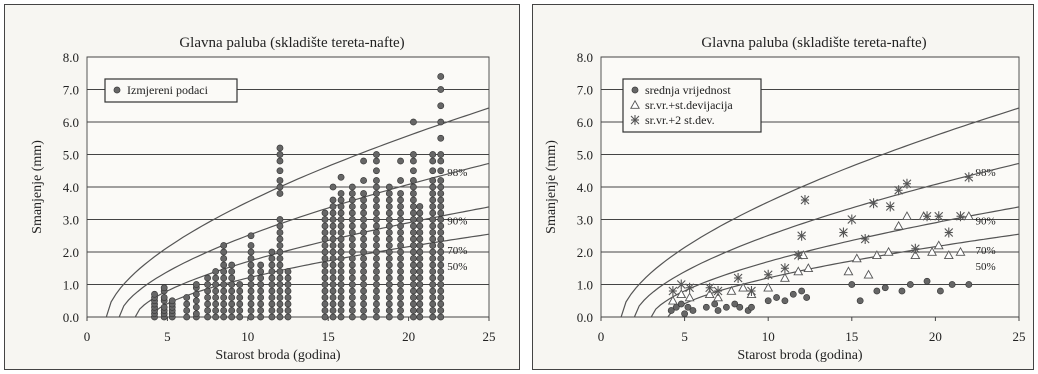 Image resolution: width=1038 pixels, height=374 pixels. I want to click on x-tick-label: 0, so click(87, 336).